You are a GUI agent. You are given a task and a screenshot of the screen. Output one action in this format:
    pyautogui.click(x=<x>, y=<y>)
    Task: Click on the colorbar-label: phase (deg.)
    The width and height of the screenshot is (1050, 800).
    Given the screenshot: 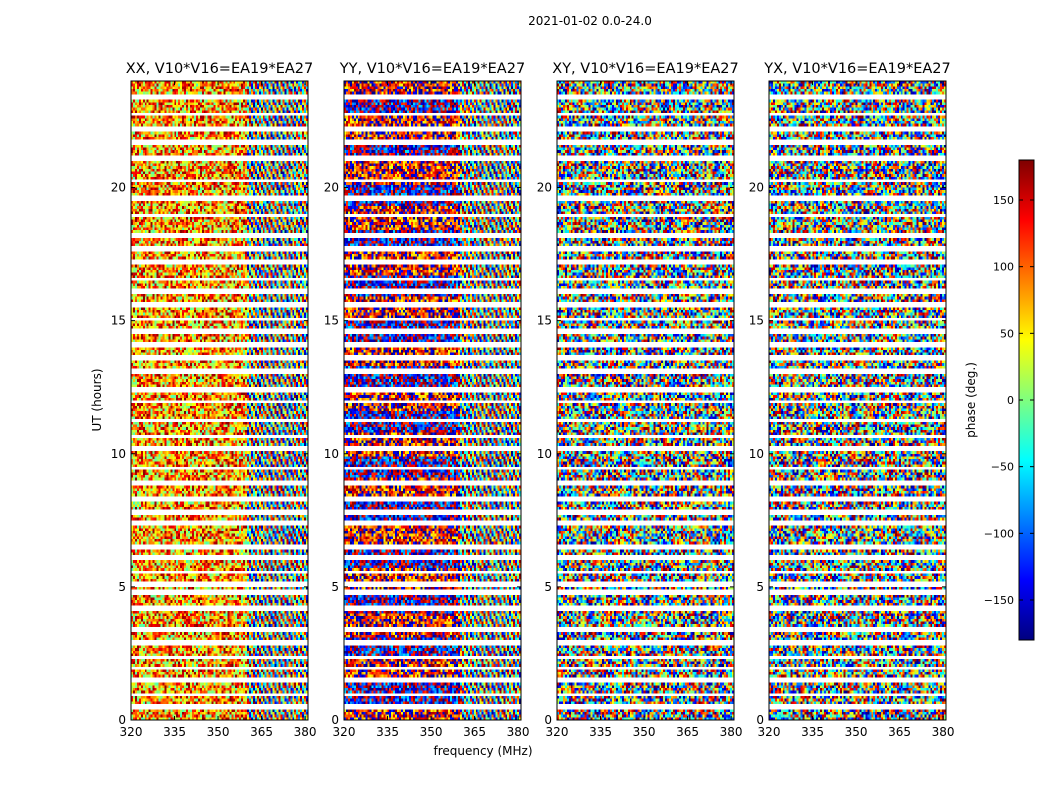 What is the action you would take?
    pyautogui.click(x=971, y=400)
    